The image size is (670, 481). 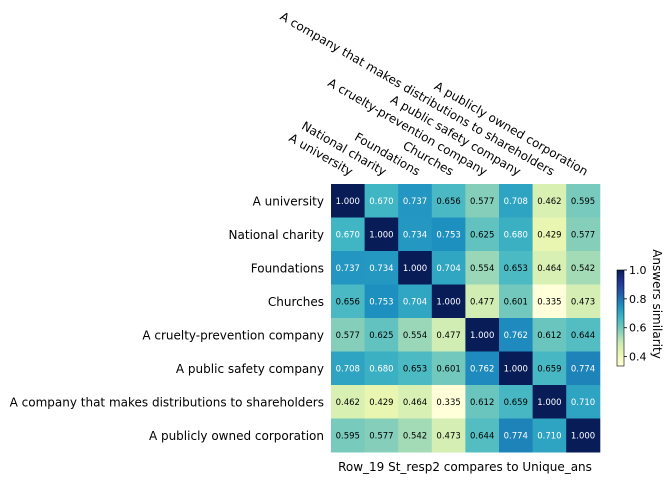 I want to click on cell-value-label: 0.762, so click(x=482, y=369).